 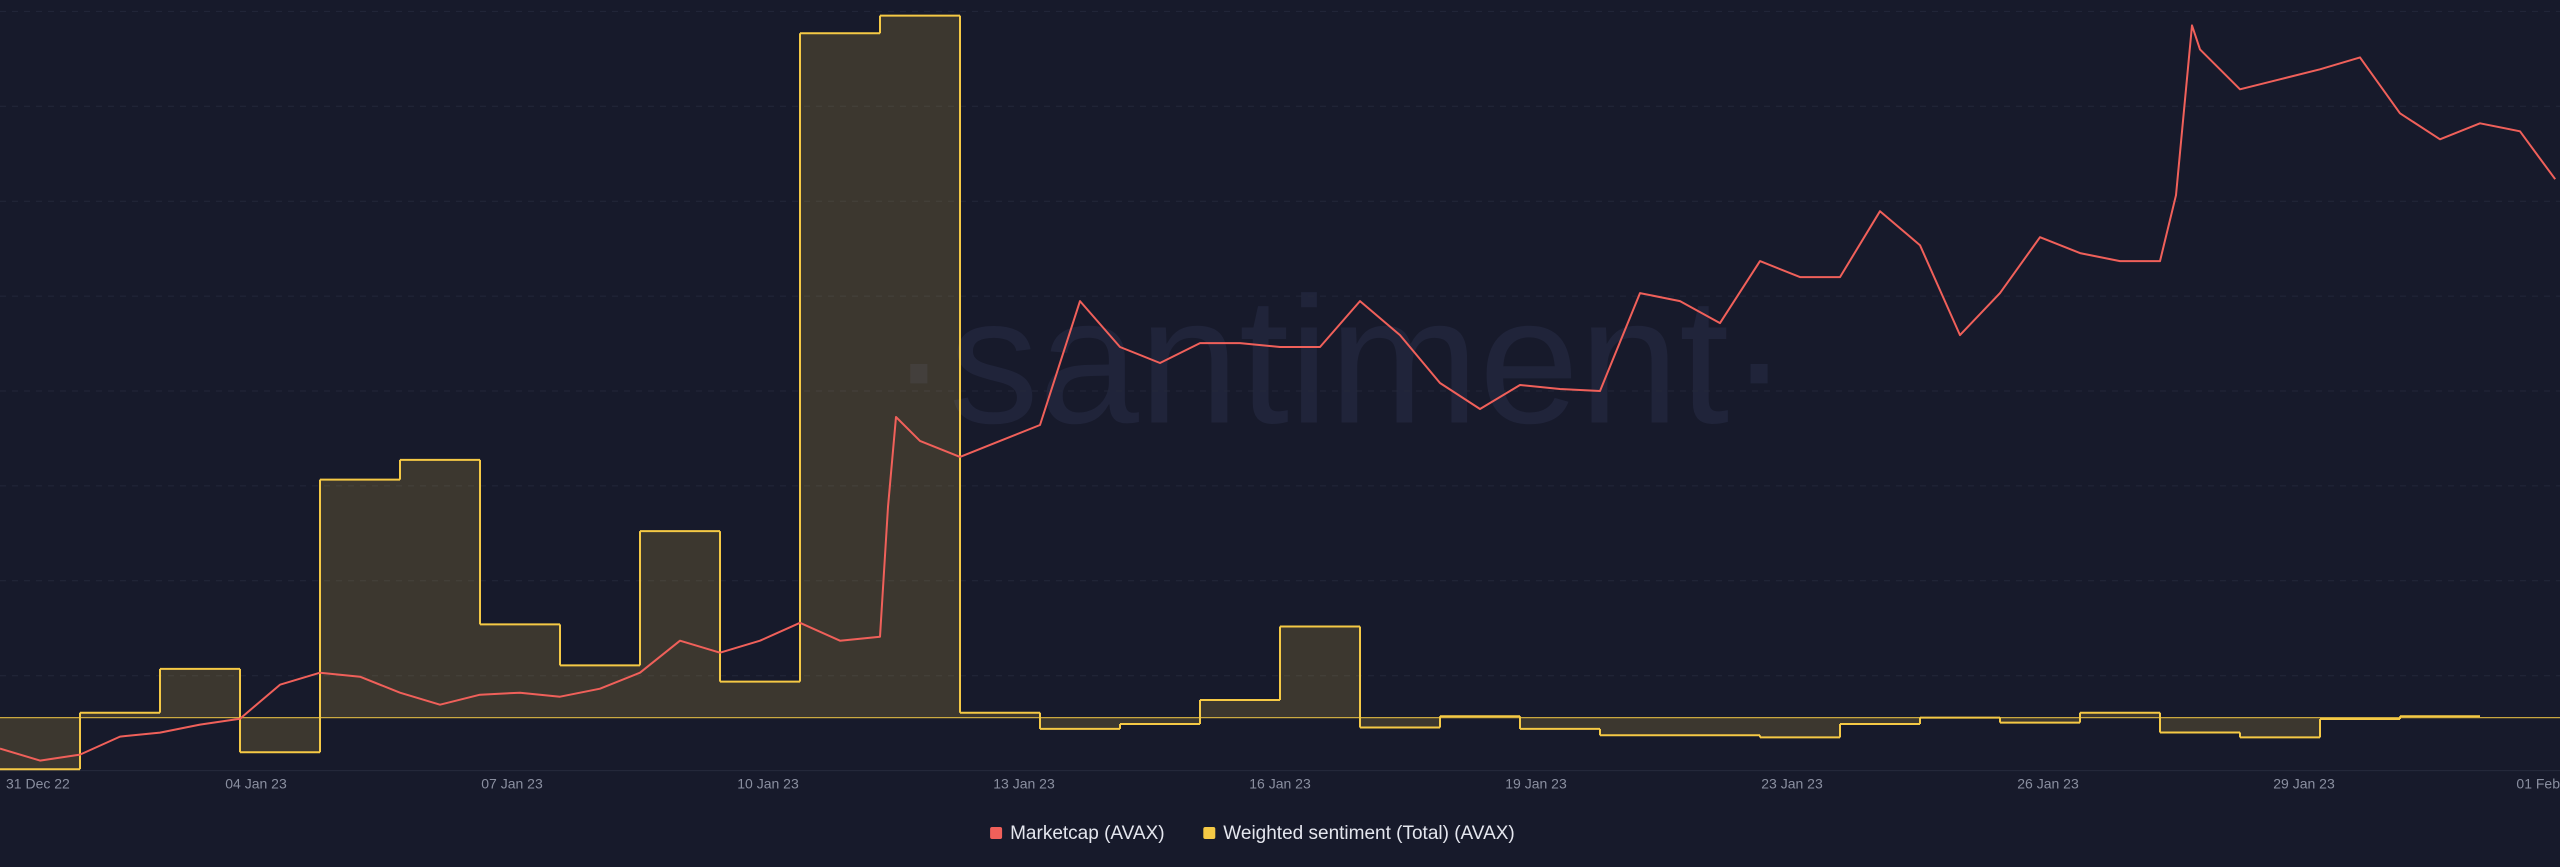 I want to click on x-tick-label: 04 Jan 23, so click(x=256, y=784).